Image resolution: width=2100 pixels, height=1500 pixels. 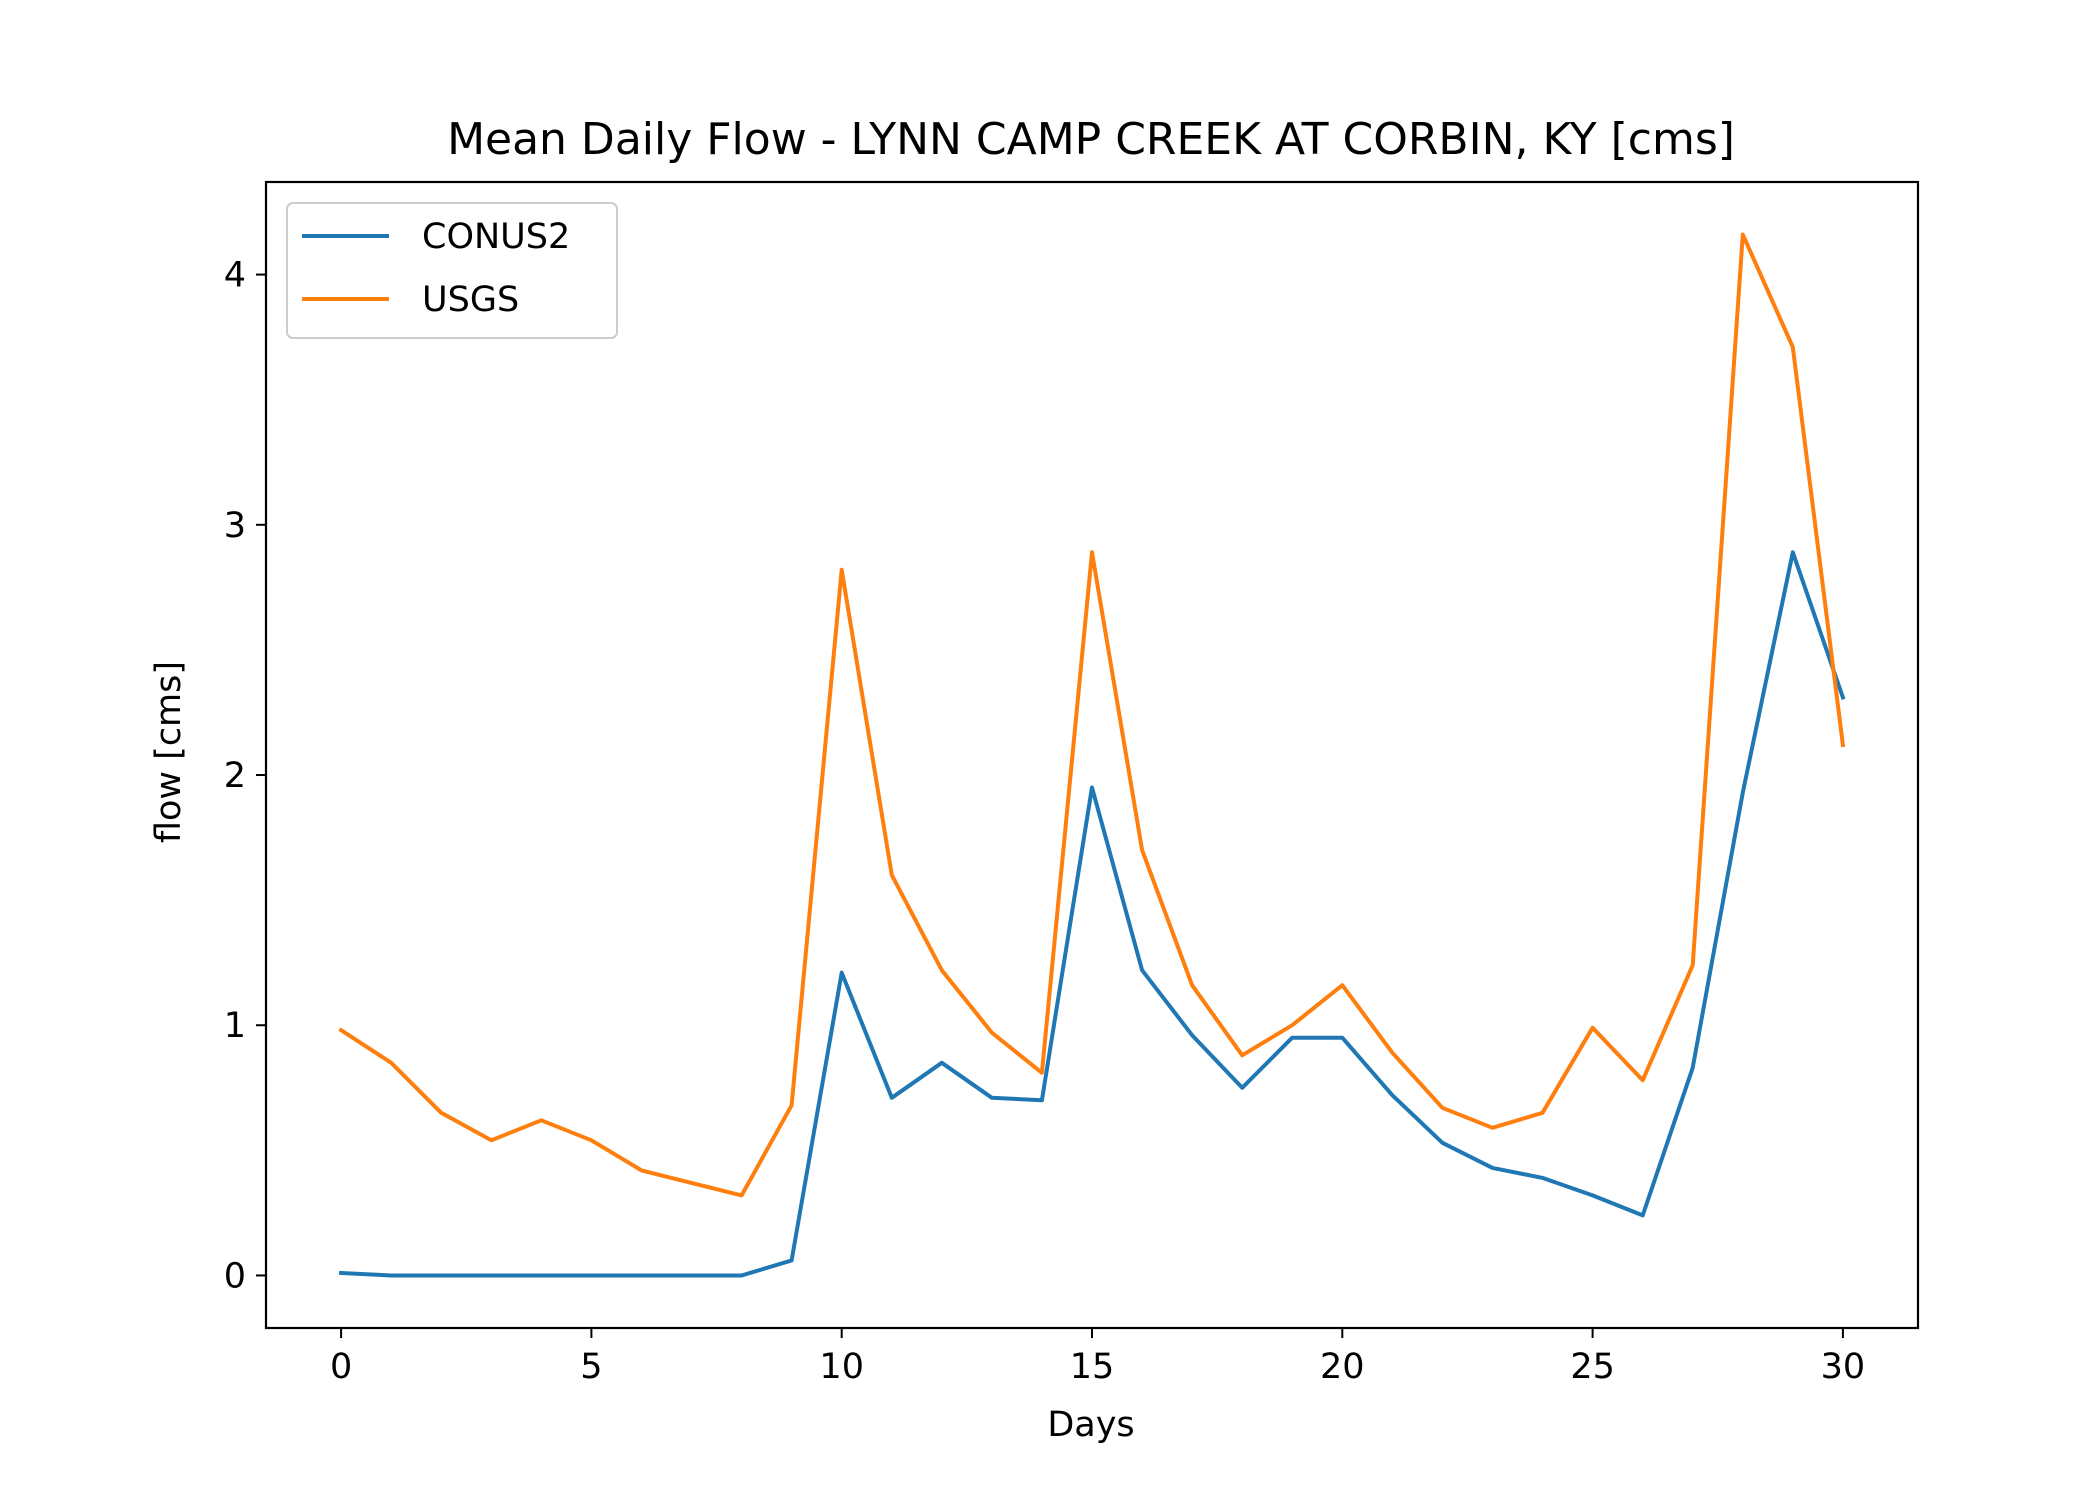 I want to click on y-tick-label: 2, so click(x=235, y=776).